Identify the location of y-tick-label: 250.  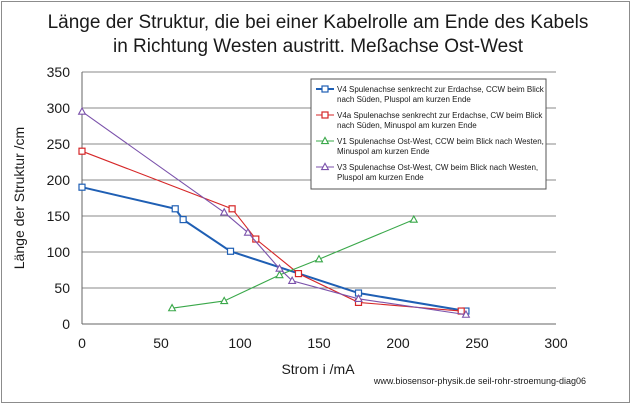
(59, 144).